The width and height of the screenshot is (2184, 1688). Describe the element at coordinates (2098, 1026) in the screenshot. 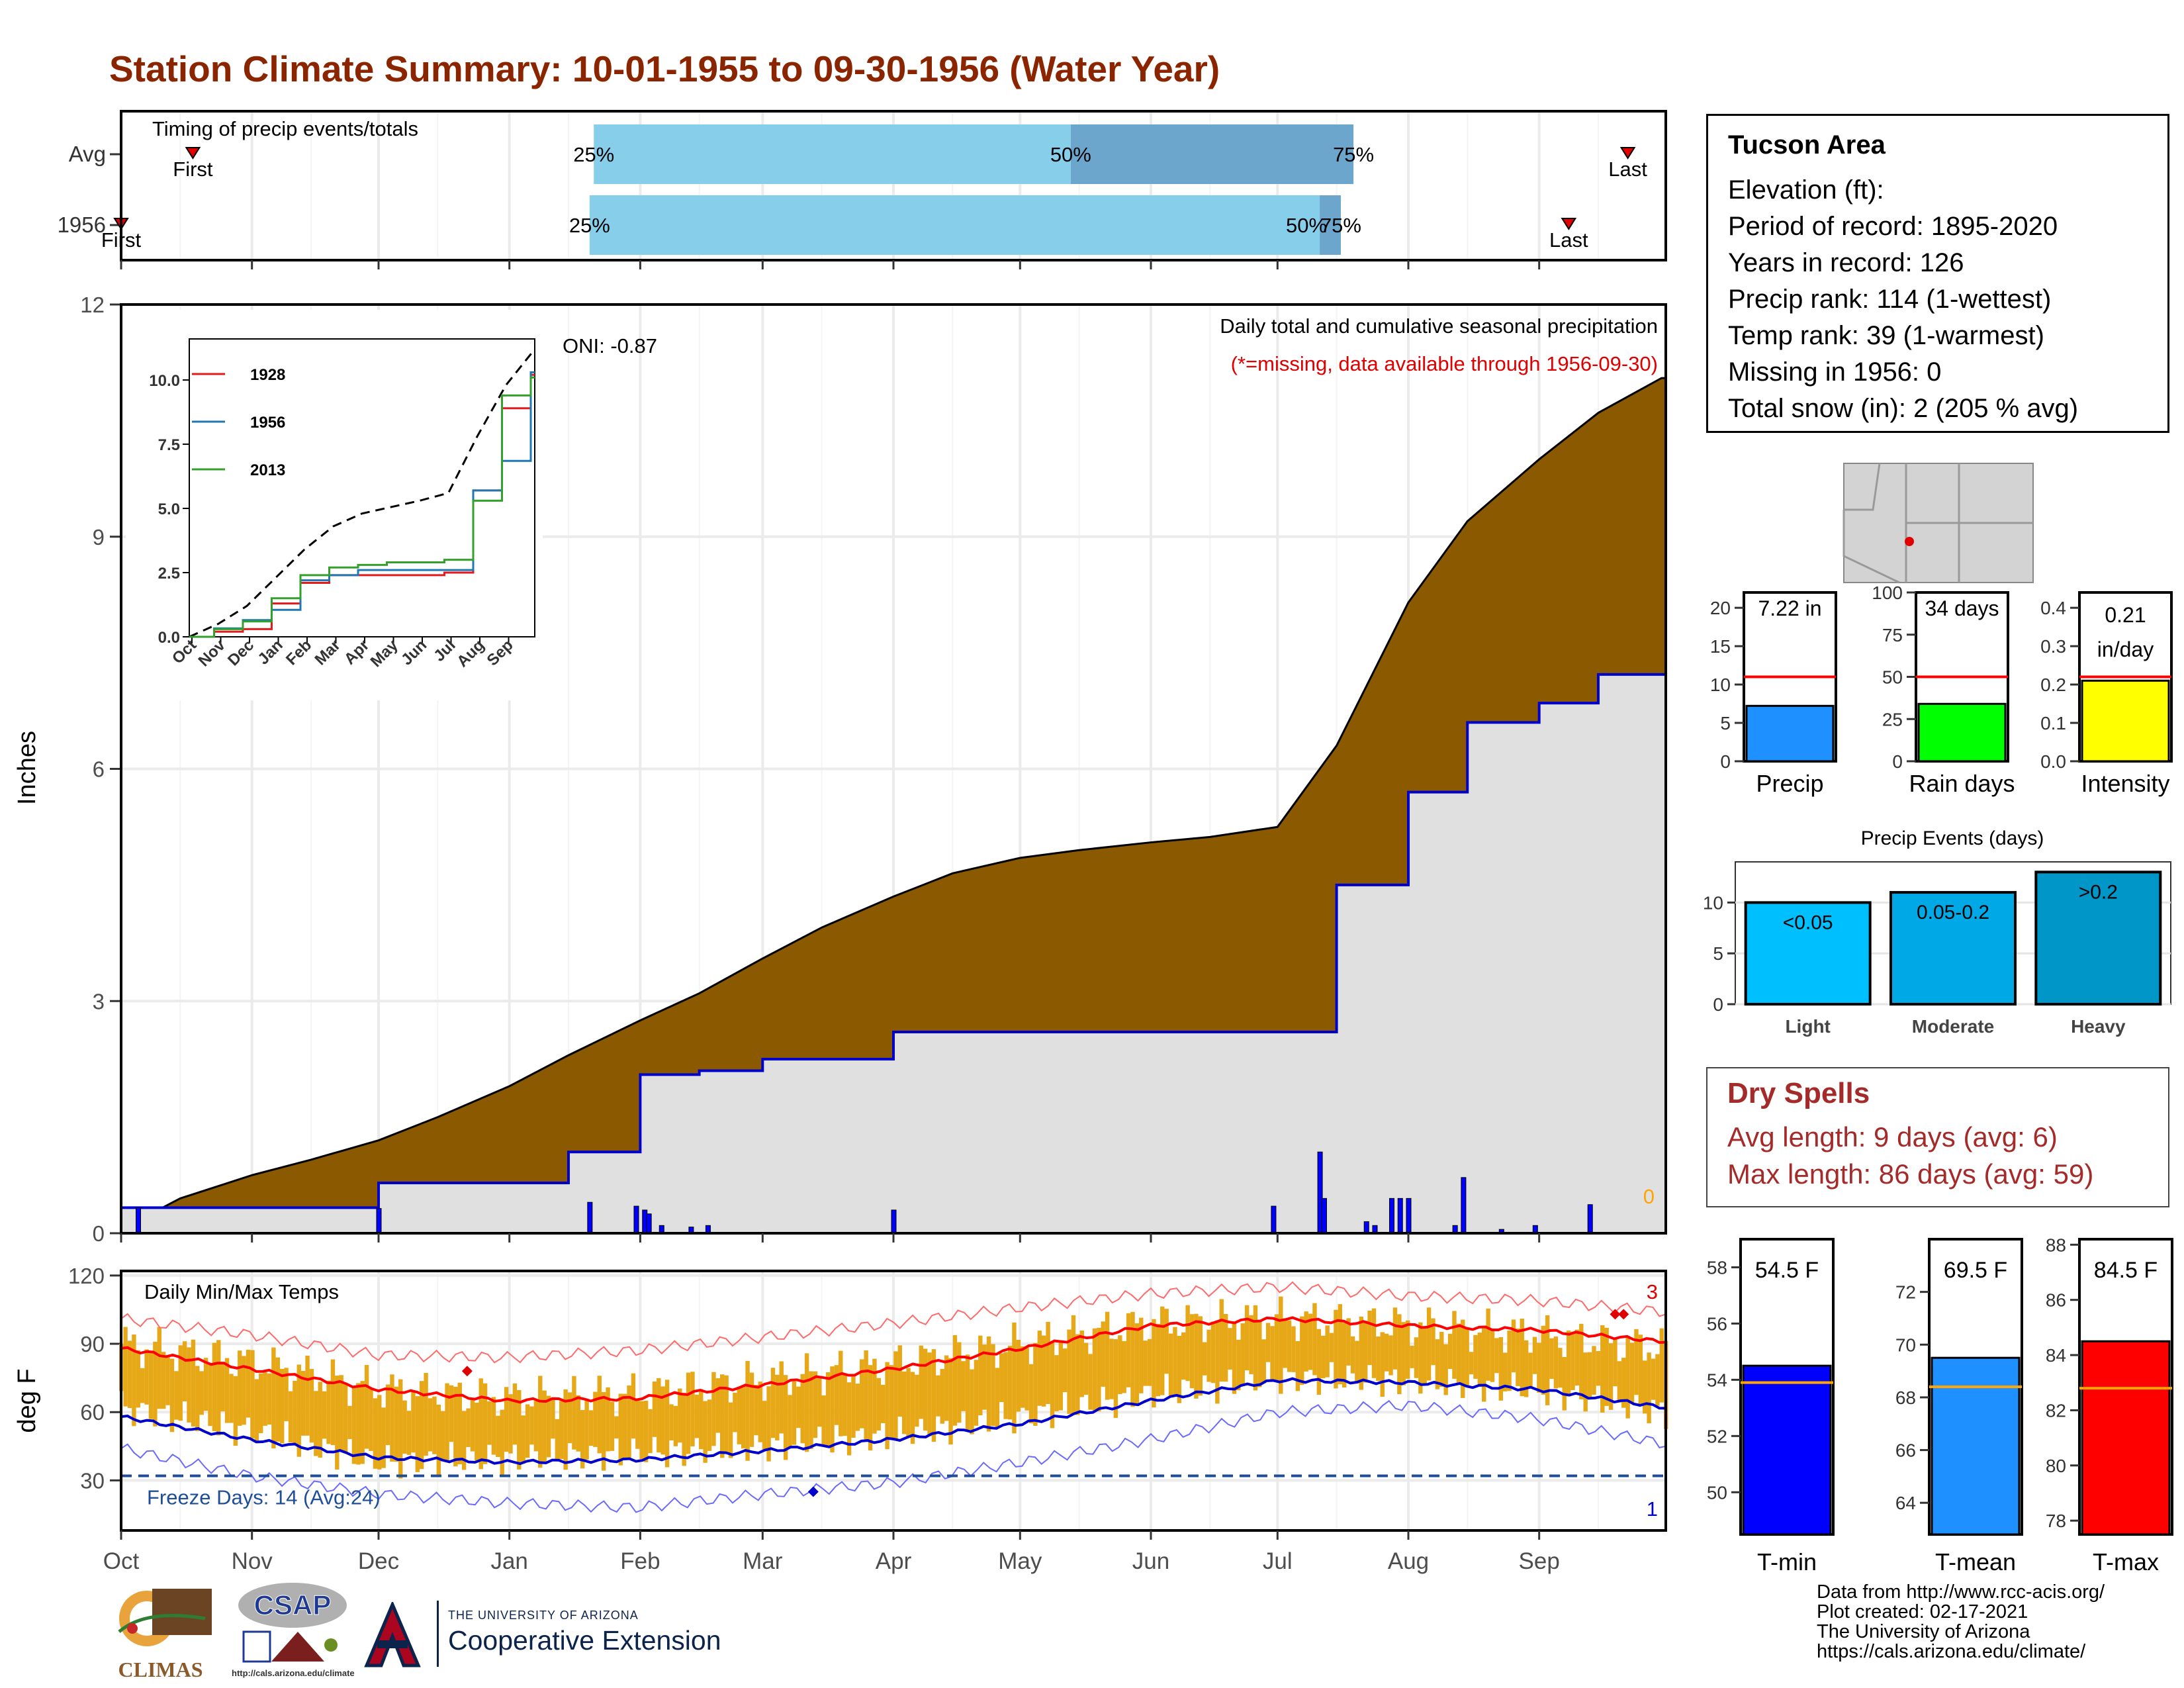

I see `precip-events-category: Heavy` at that location.